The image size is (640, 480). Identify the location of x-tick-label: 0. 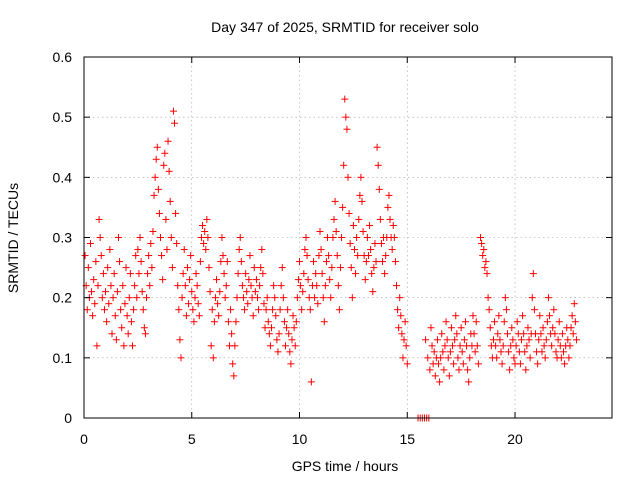
(84, 439).